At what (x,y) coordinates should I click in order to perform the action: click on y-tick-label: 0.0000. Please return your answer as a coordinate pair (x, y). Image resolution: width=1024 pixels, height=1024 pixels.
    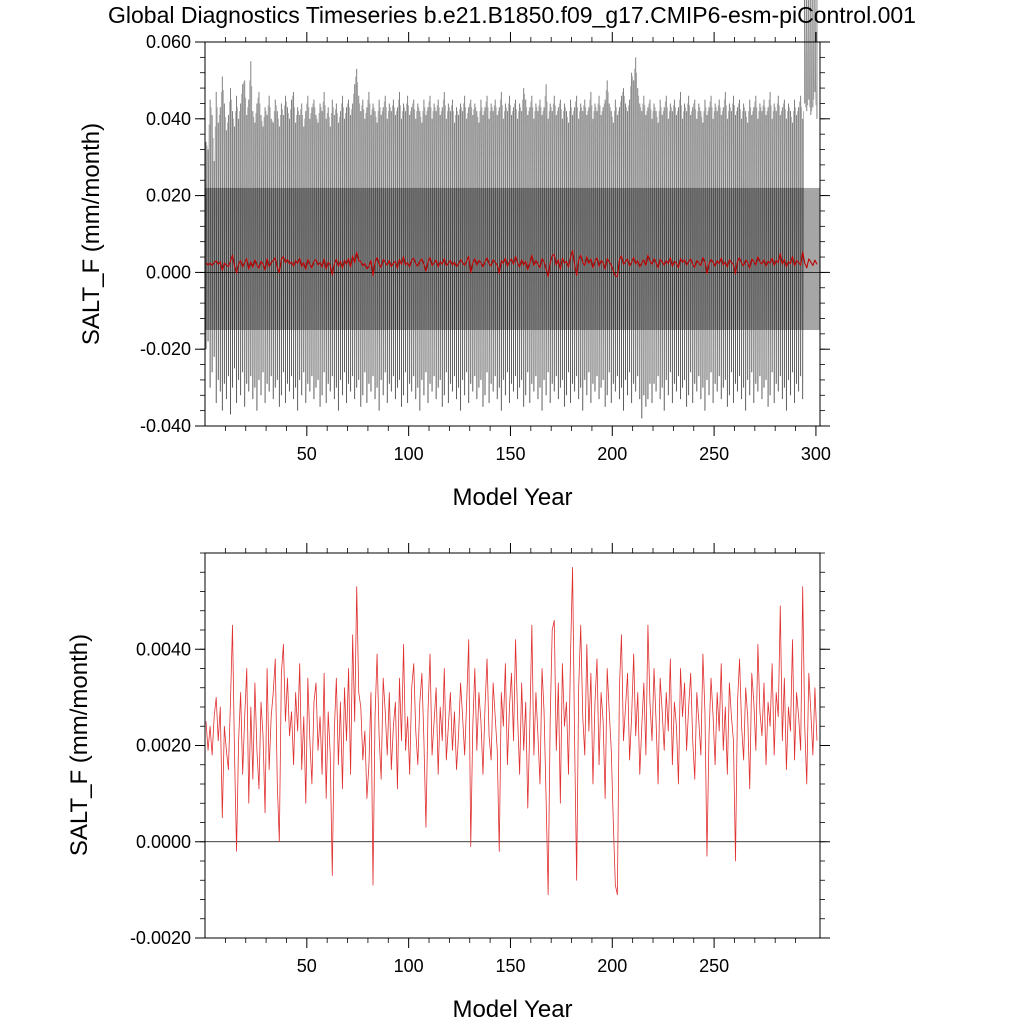
    Looking at the image, I should click on (163, 842).